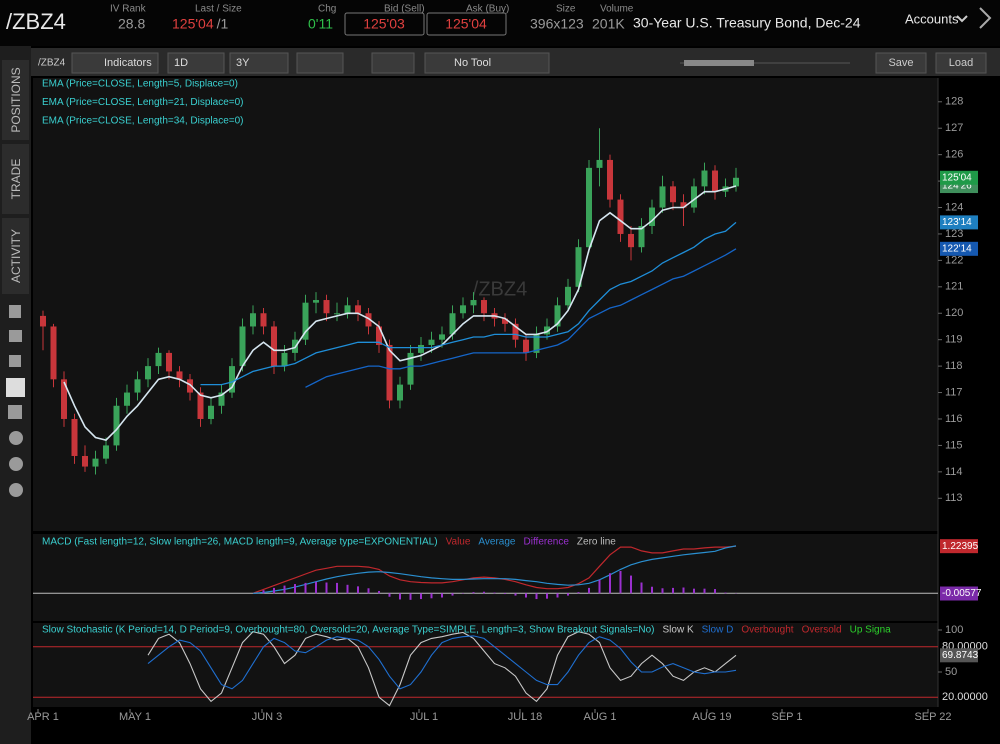 This screenshot has height=744, width=1000. What do you see at coordinates (932, 717) in the screenshot?
I see `x-tick-label: SEP 22` at bounding box center [932, 717].